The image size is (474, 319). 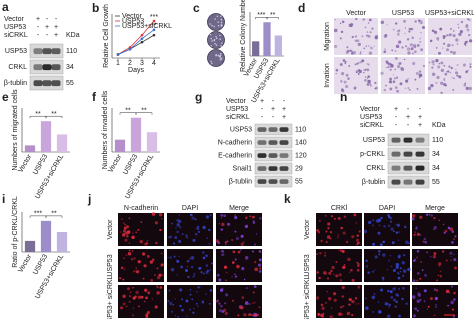 I want to click on column-label: USP53+siCRKL, so click(x=449, y=13).